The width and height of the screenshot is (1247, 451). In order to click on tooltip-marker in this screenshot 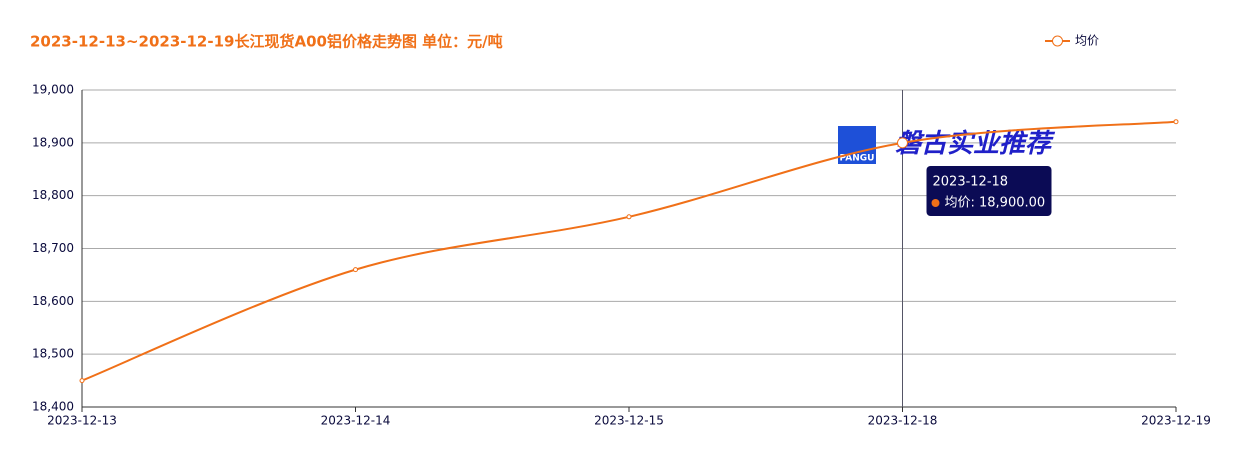, I will do `click(935, 203)`.